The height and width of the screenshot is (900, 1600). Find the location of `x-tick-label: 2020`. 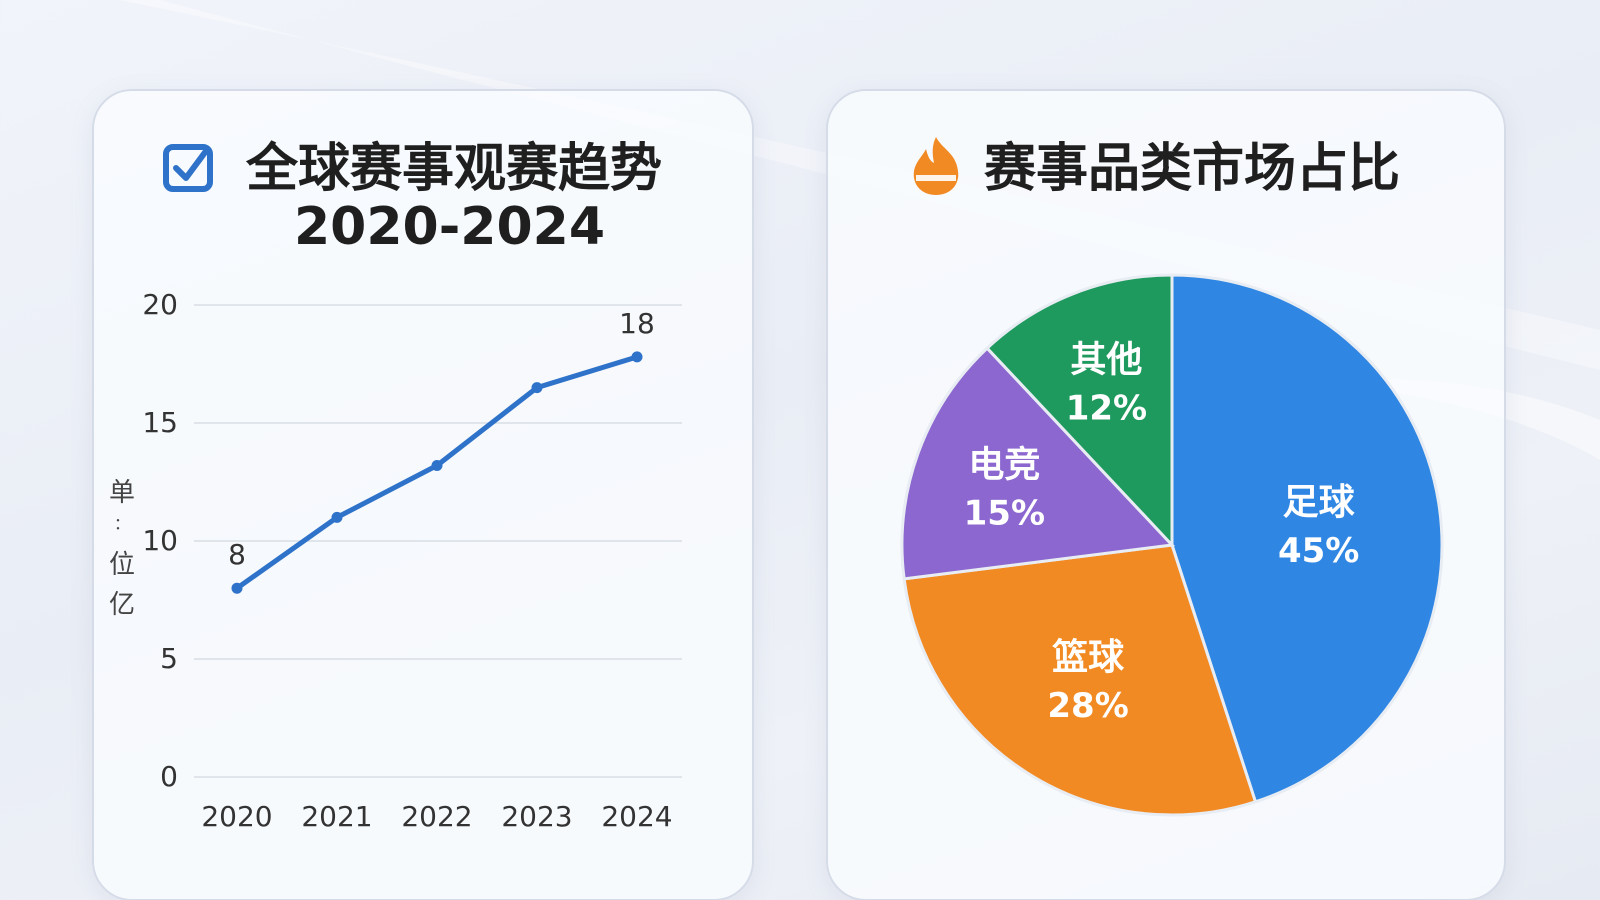

x-tick-label: 2020 is located at coordinates (236, 816).